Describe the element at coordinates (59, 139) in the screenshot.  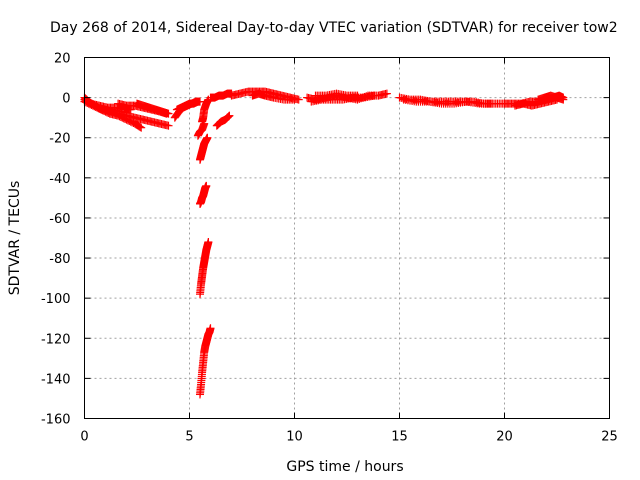
I see `y-tick-label: -20` at that location.